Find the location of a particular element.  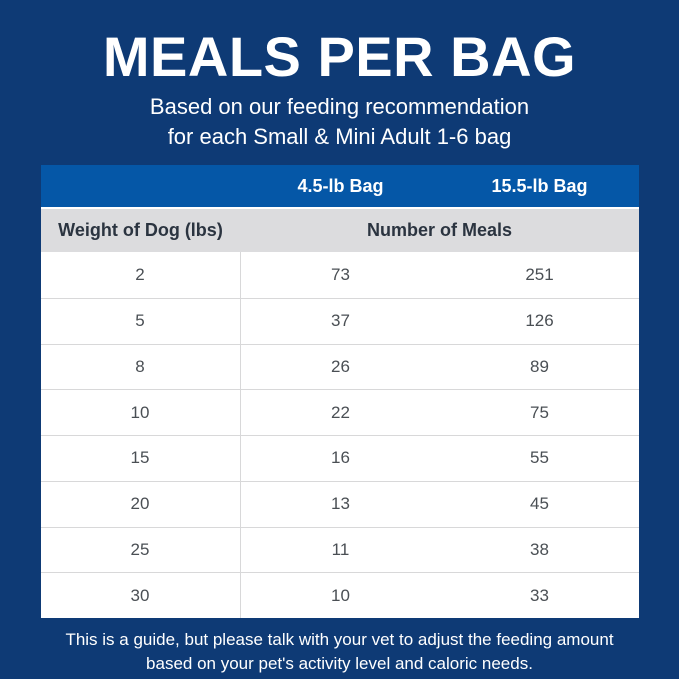

meals-4-5lb-cell: 26 is located at coordinates (340, 366).